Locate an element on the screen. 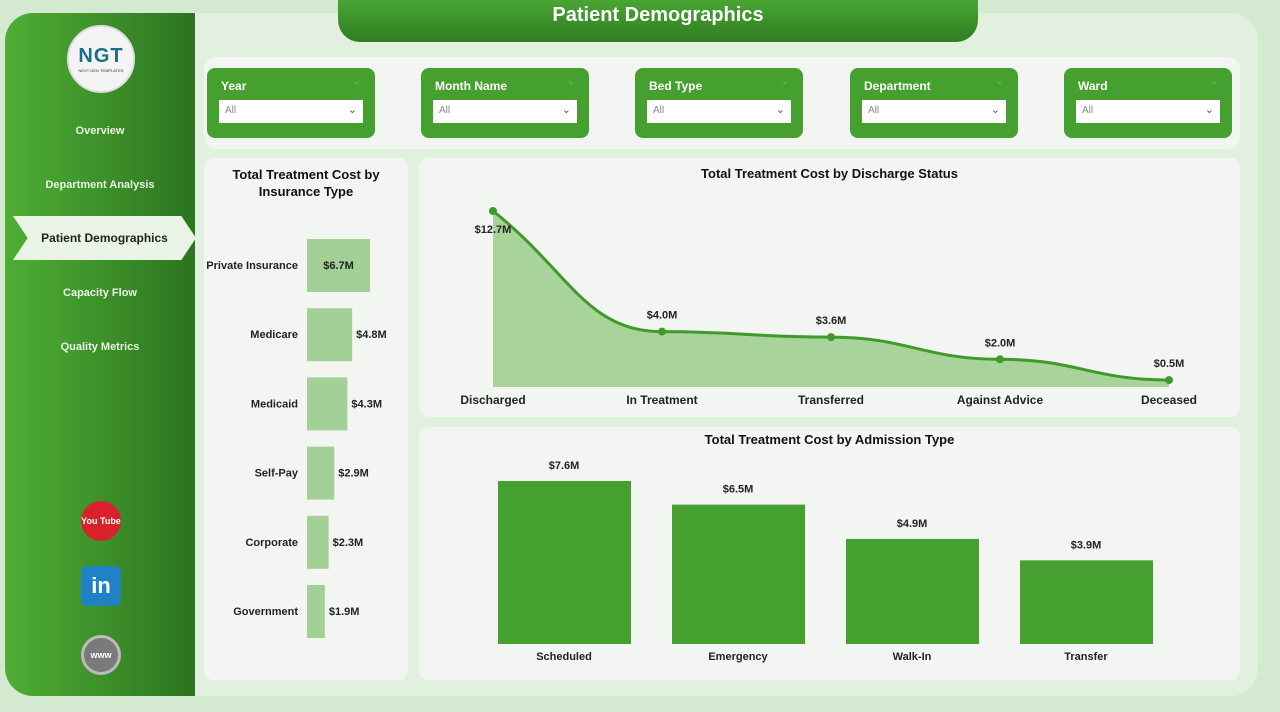 The height and width of the screenshot is (712, 1280). sidebar-item-overview: Overview is located at coordinates (100, 131).